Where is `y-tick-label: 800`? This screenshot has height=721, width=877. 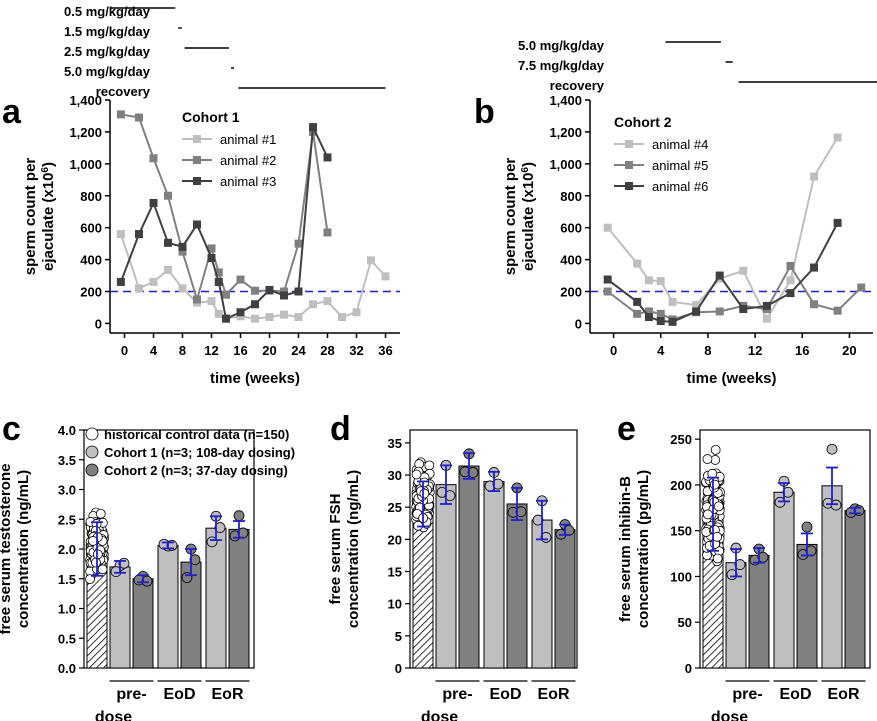
y-tick-label: 800 is located at coordinates (91, 196).